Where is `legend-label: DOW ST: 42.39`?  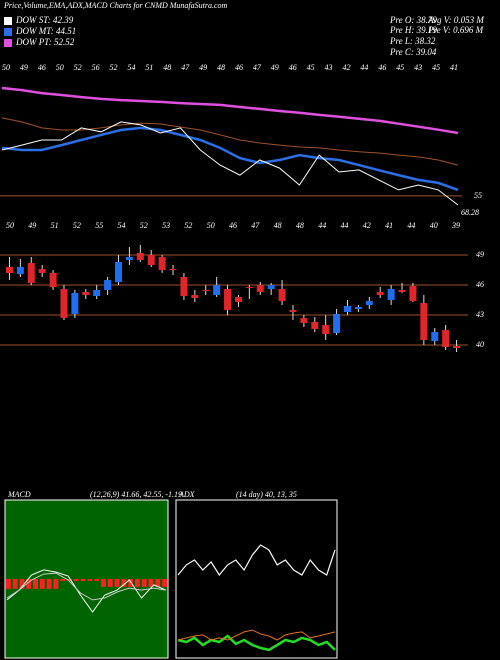 legend-label: DOW ST: 42.39 is located at coordinates (44, 20).